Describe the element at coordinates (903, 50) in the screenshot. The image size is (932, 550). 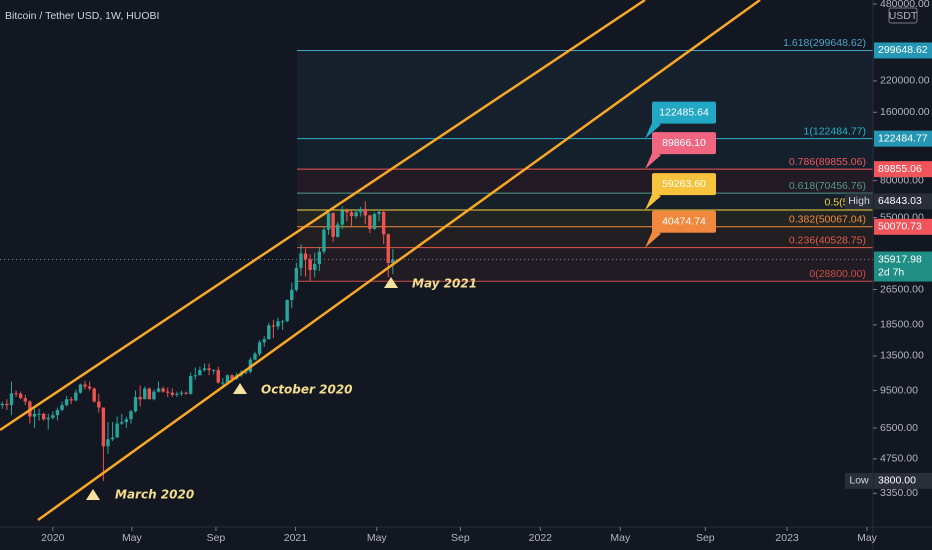
I see `price-badge-label: 299648.62` at that location.